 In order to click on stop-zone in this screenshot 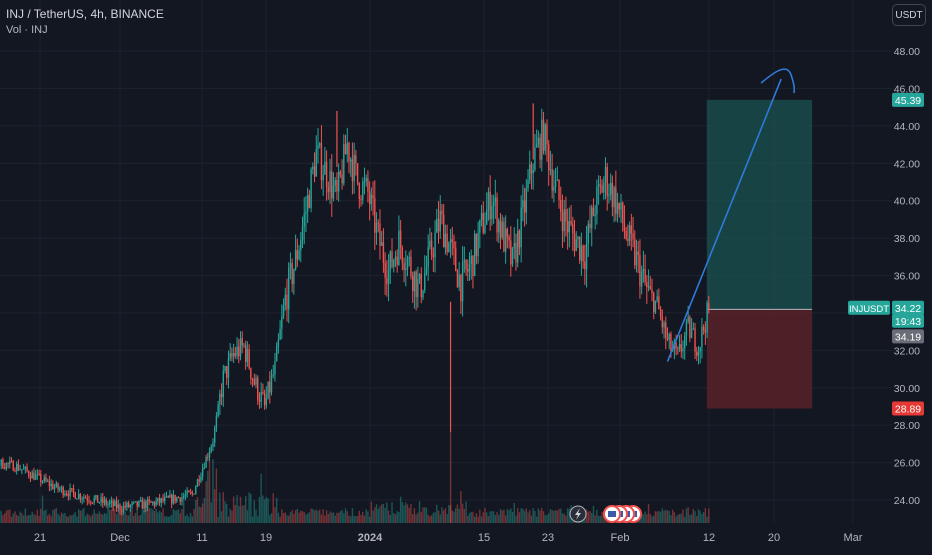, I will do `click(759, 358)`.